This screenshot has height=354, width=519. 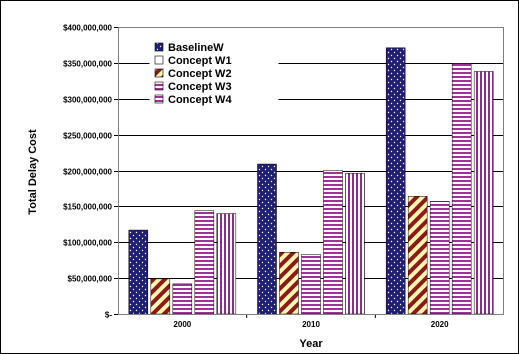 What do you see at coordinates (87, 243) in the screenshot?
I see `y-tick-label: $100,000,000` at bounding box center [87, 243].